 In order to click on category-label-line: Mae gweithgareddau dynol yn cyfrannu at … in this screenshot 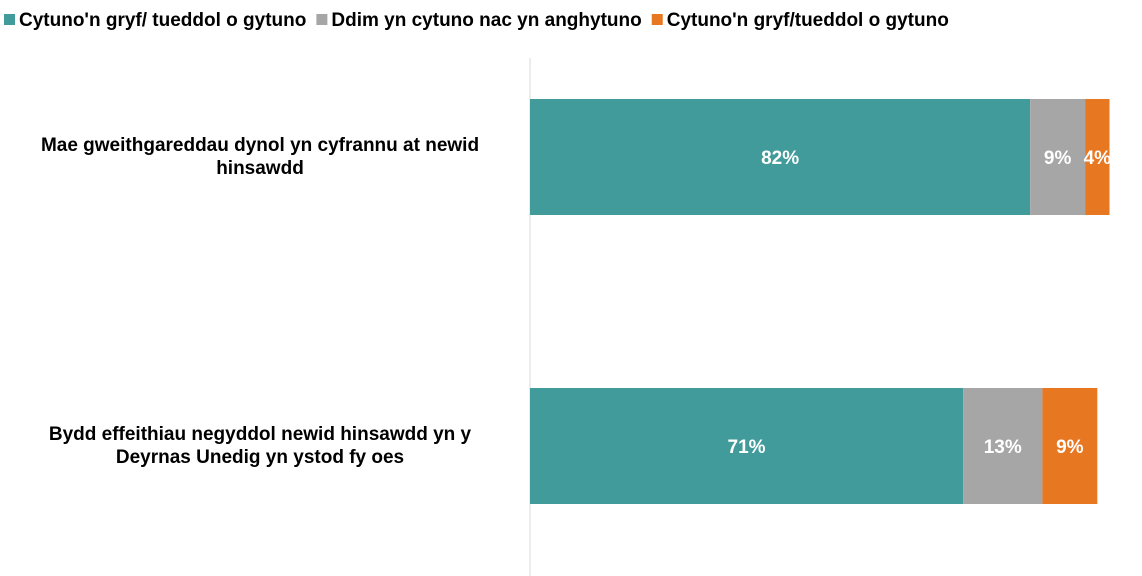, I will do `click(260, 145)`.